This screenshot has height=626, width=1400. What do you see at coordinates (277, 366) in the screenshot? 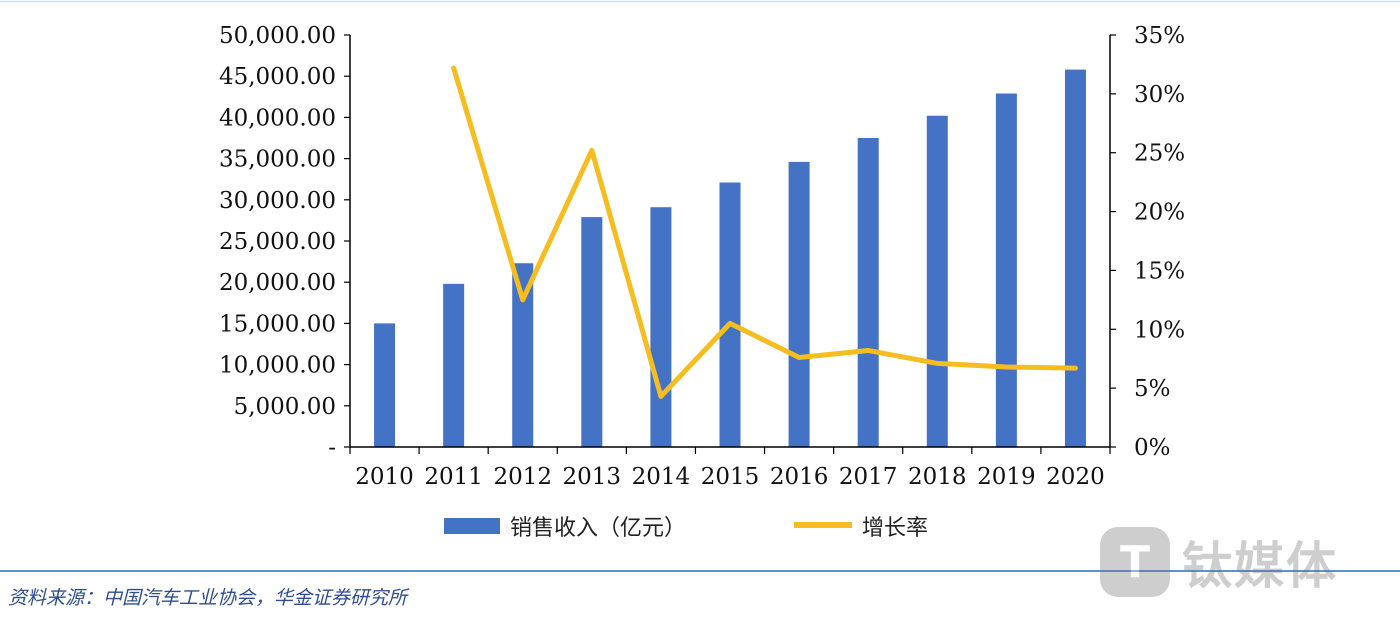
I see `left-tick-label: 10,000.00` at bounding box center [277, 366].